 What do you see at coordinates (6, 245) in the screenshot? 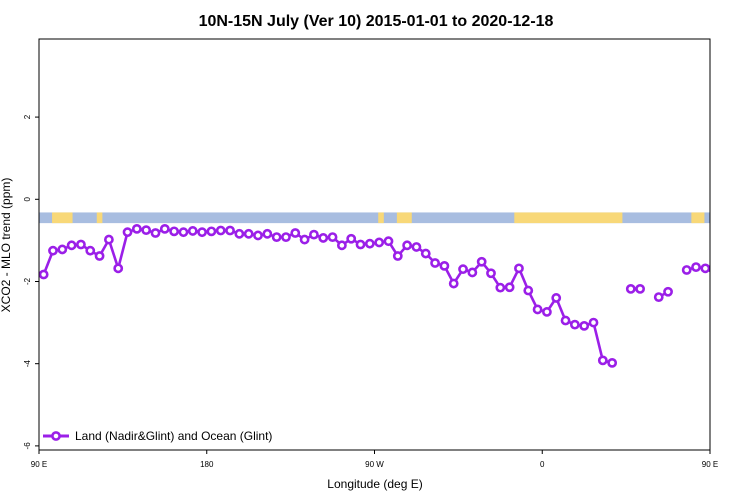
I see `y-axis-label: XCO2 - MLO trend (ppm)` at bounding box center [6, 245].